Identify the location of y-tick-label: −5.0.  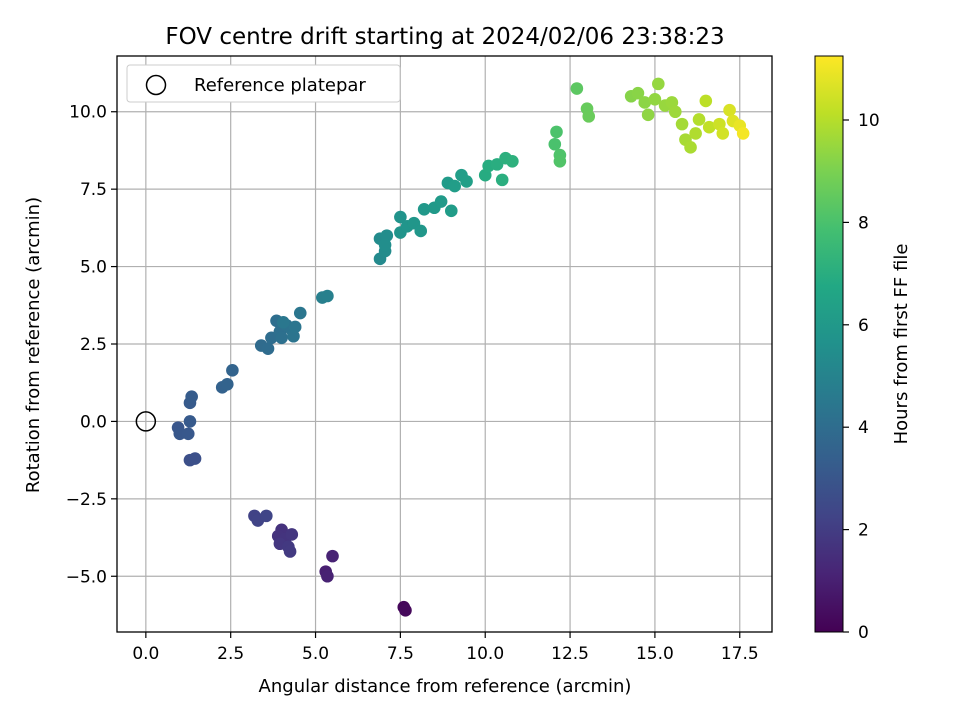
(86, 577).